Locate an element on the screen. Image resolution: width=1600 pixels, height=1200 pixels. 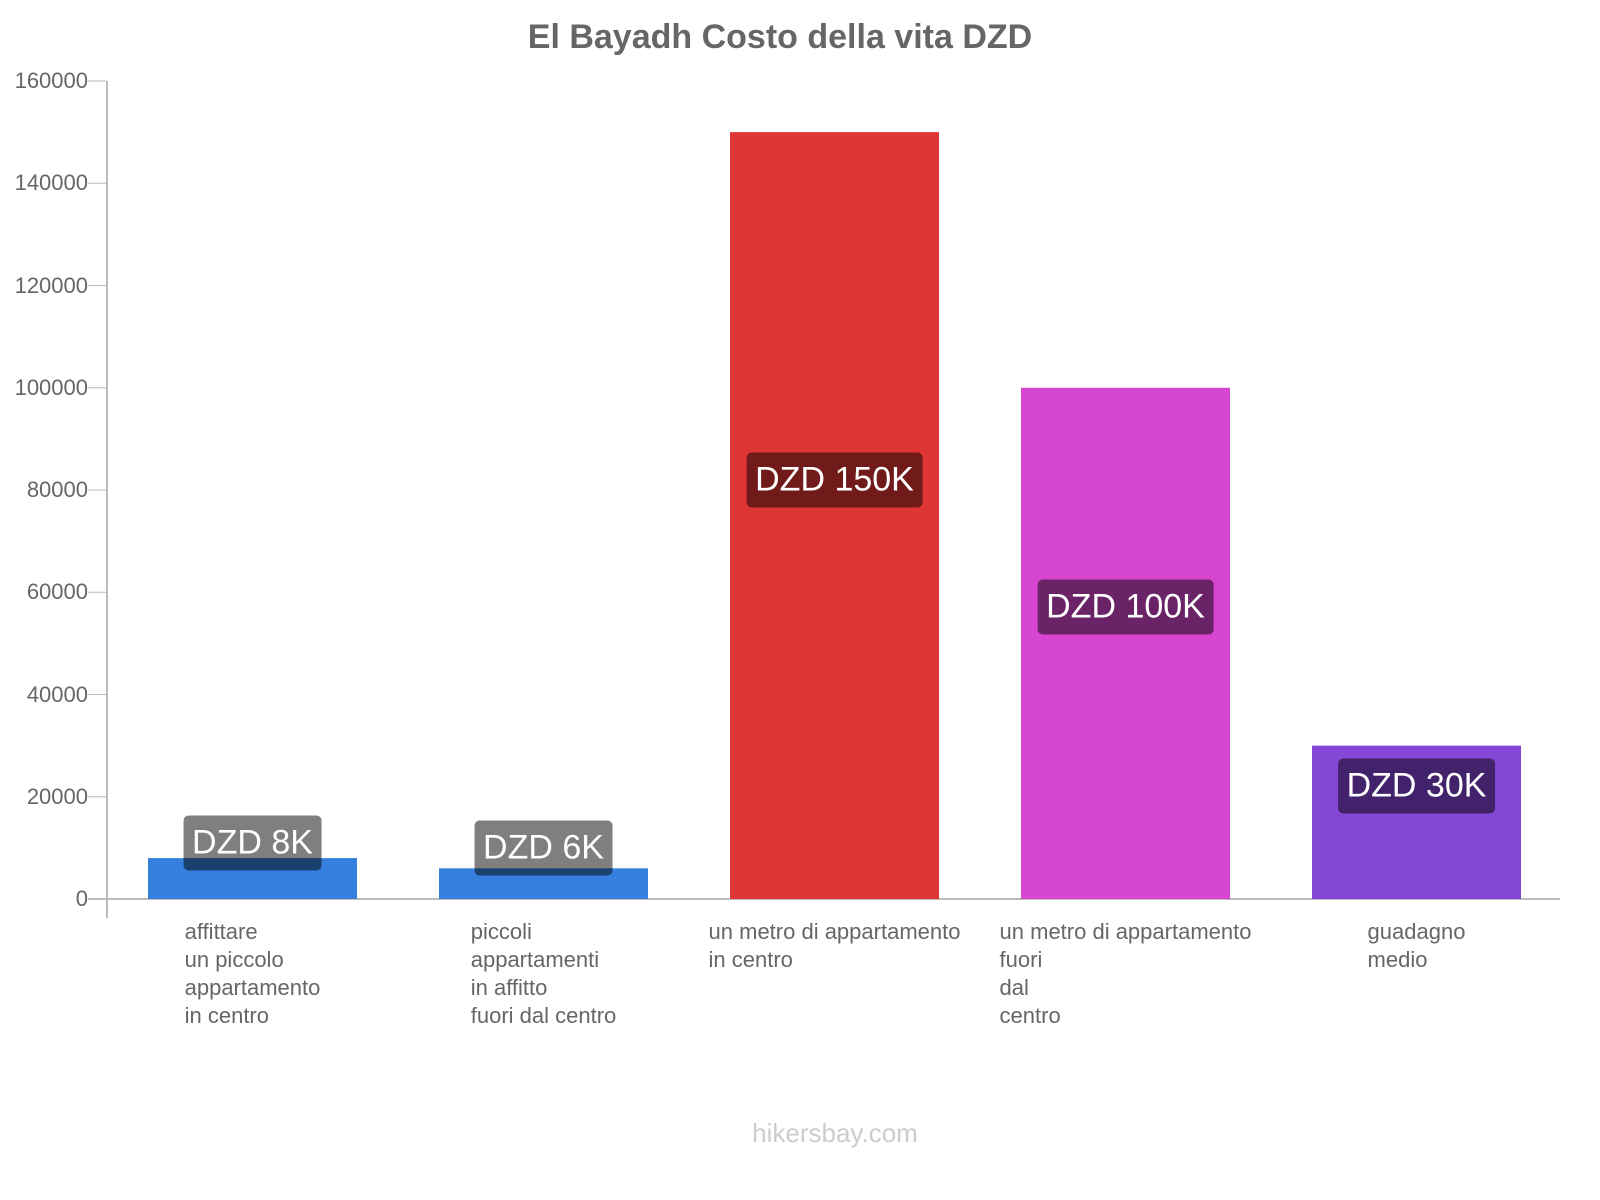
y-tick-label: 160000 is located at coordinates (51, 80).